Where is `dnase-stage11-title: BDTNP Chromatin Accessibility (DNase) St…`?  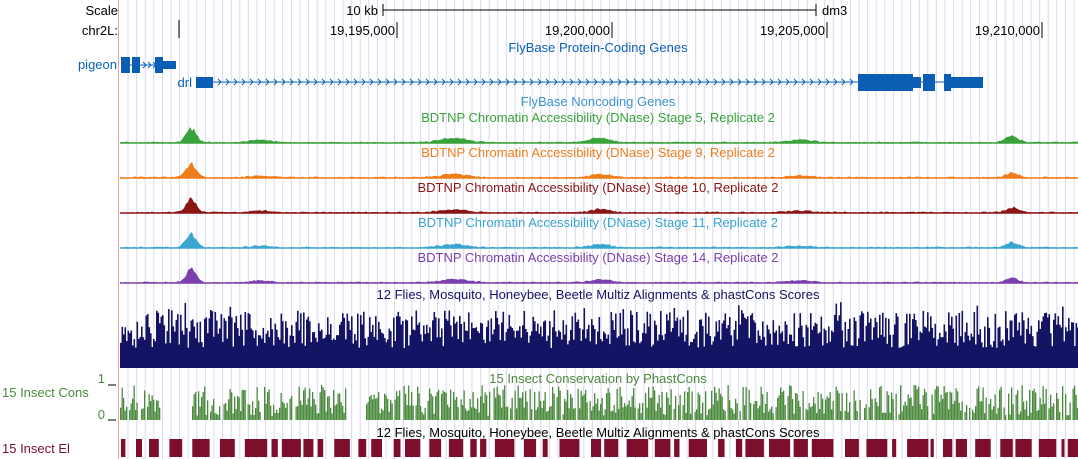 dnase-stage11-title: BDTNP Chromatin Accessibility (DNase) St… is located at coordinates (598, 222).